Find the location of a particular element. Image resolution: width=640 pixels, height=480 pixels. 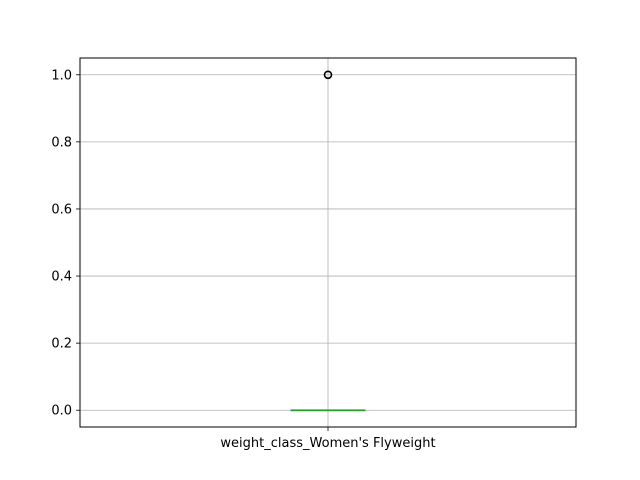

outlier-point is located at coordinates (328, 75).